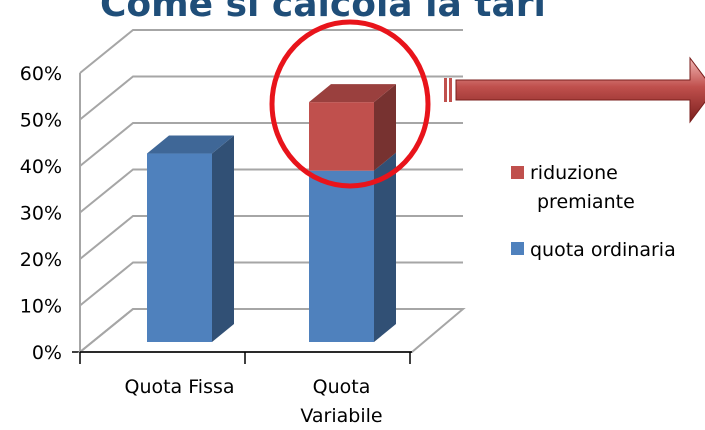  Describe the element at coordinates (586, 202) in the screenshot. I see `legend-label-riduzione-line2: premiante` at that location.